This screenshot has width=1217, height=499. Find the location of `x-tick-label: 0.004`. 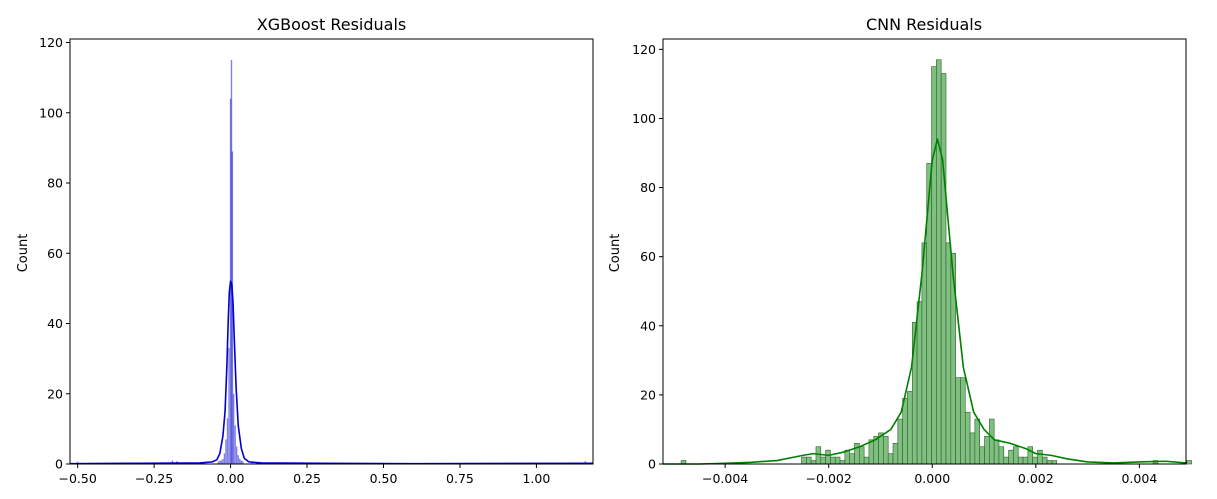

x-tick-label: 0.004 is located at coordinates (1139, 478).